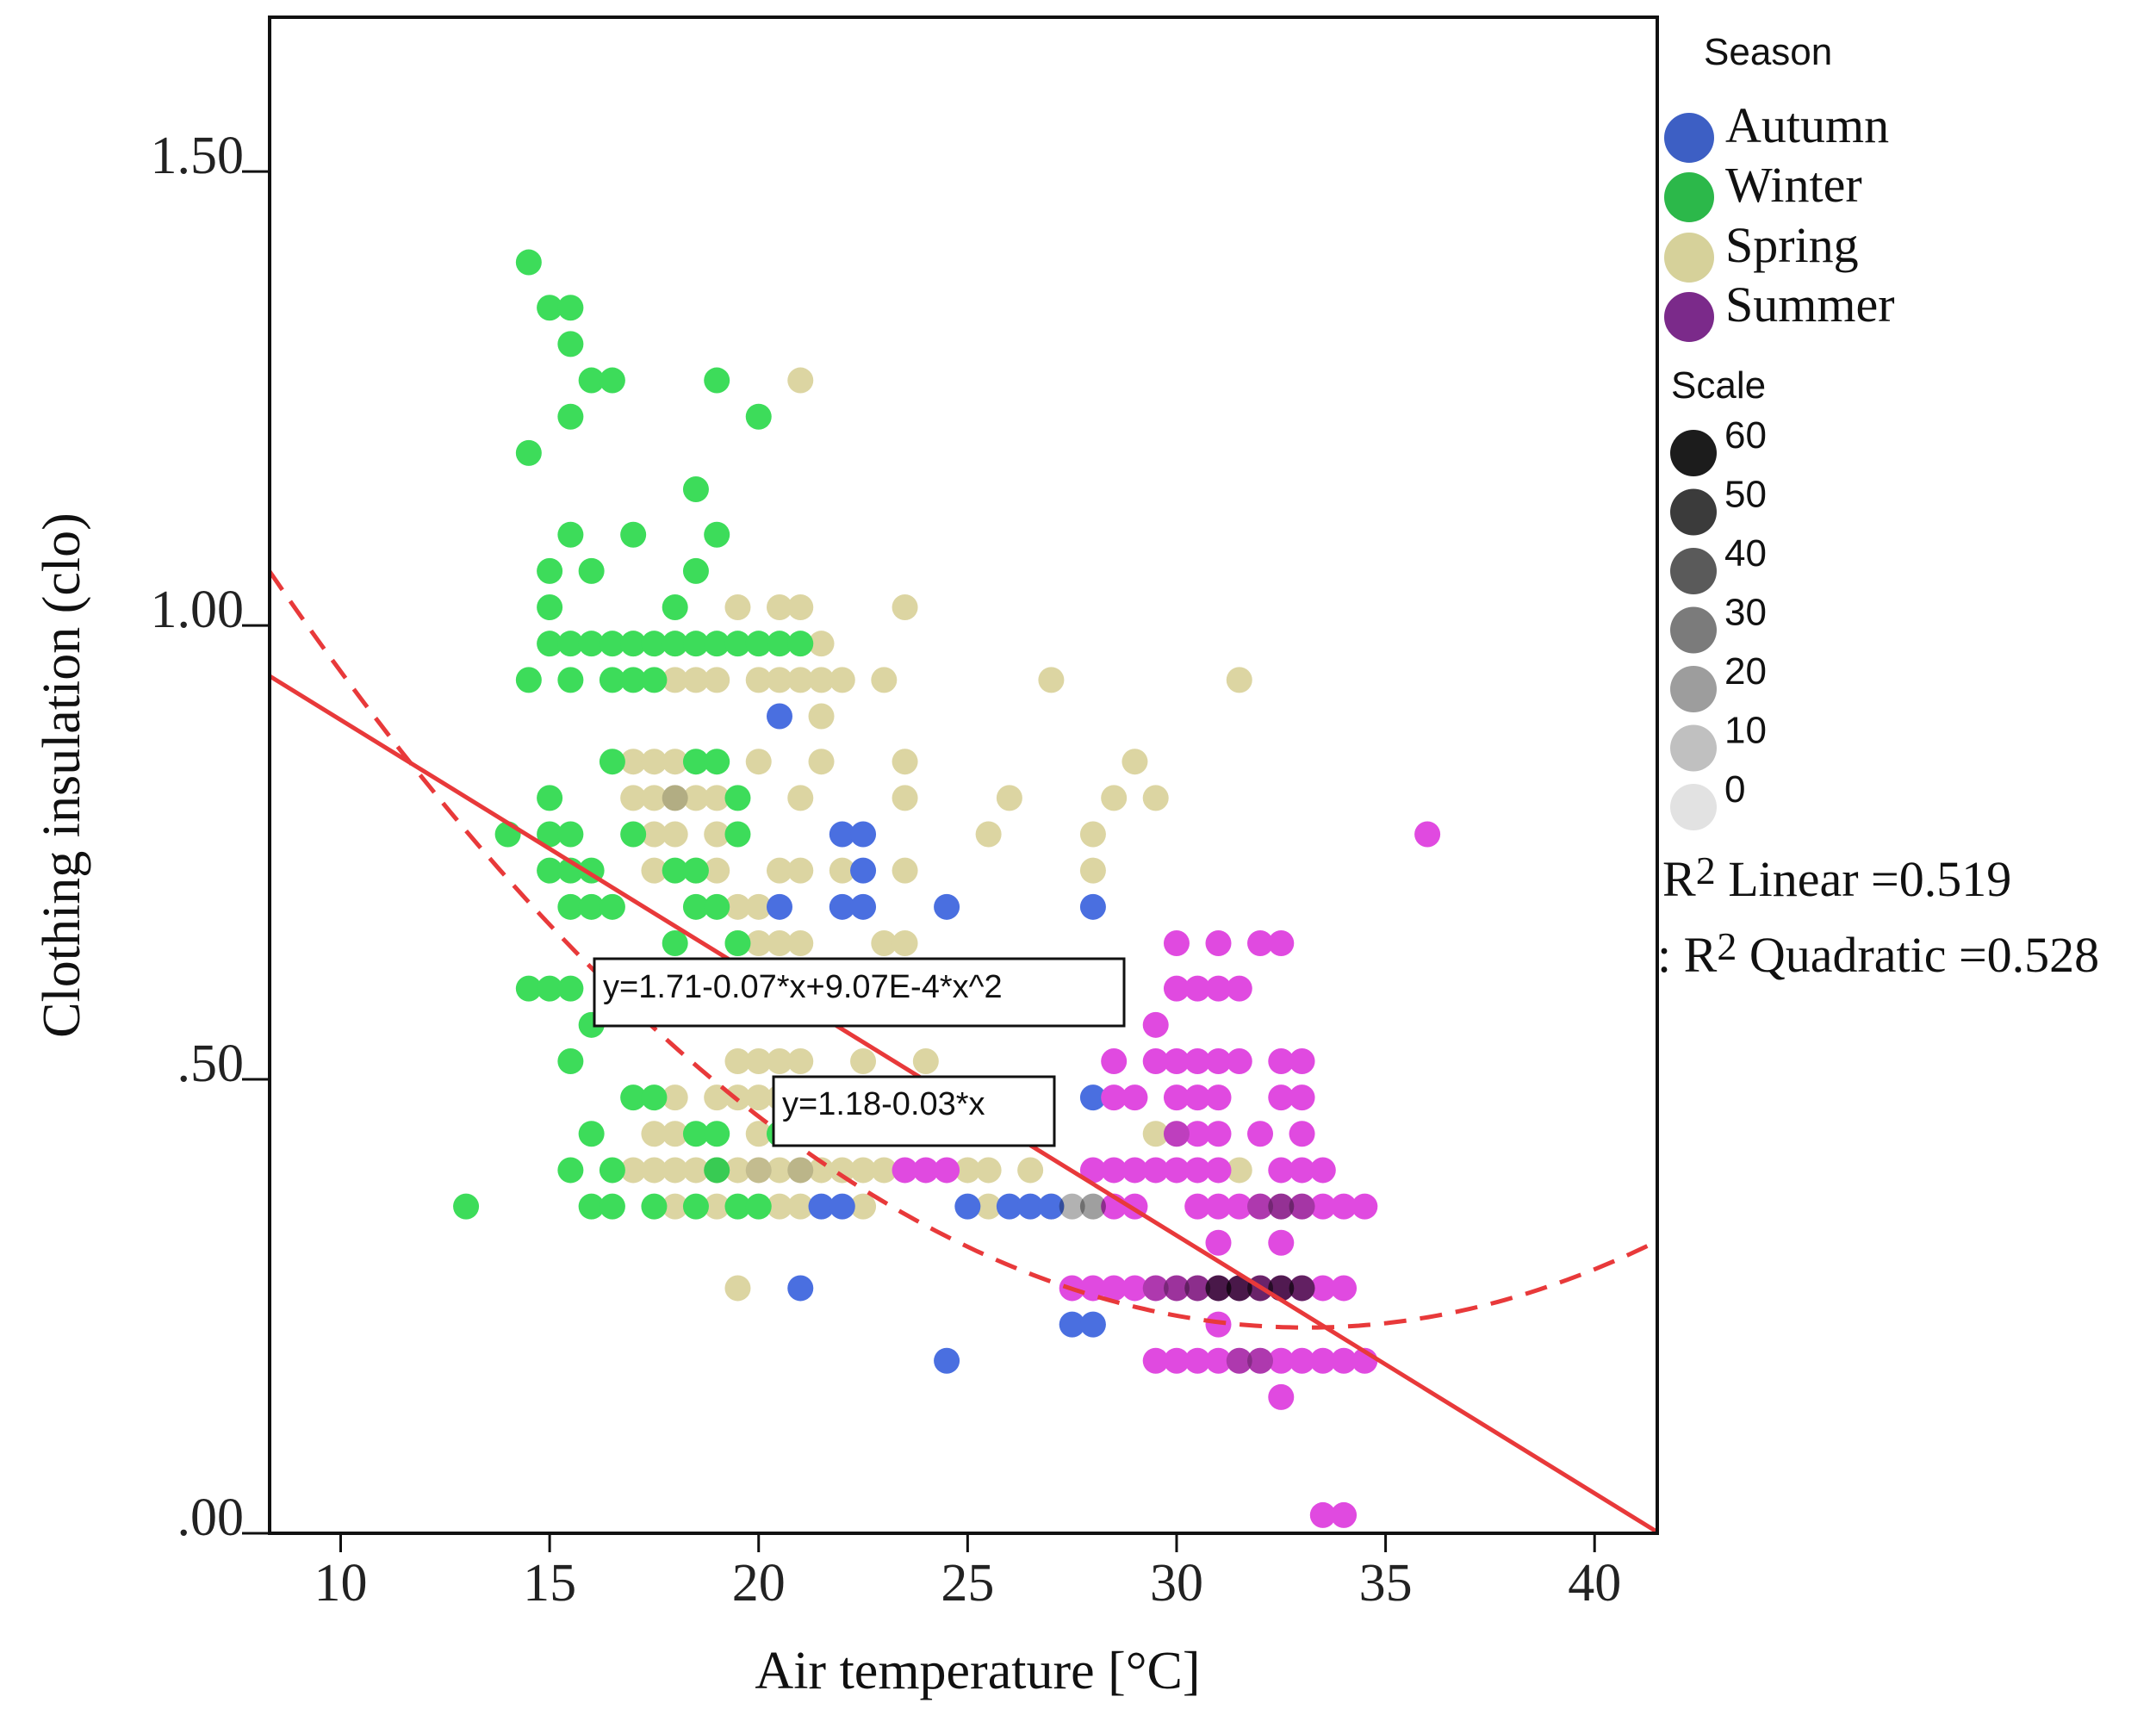 The width and height of the screenshot is (2156, 1709). What do you see at coordinates (210, 837) in the screenshot?
I see `y-axis-ticks: .00 .50 1.00 1.50` at bounding box center [210, 837].